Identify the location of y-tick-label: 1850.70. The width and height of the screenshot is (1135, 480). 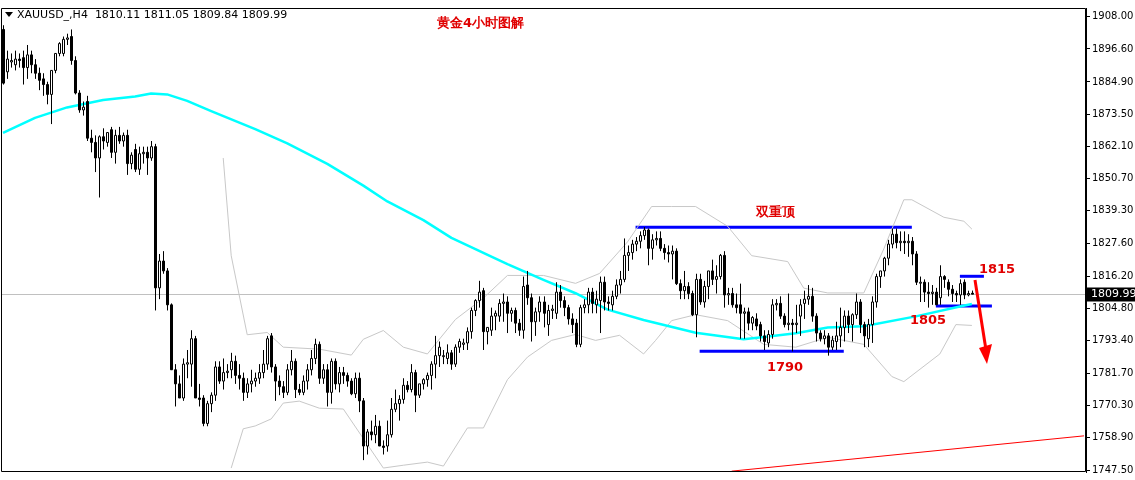
(1113, 178).